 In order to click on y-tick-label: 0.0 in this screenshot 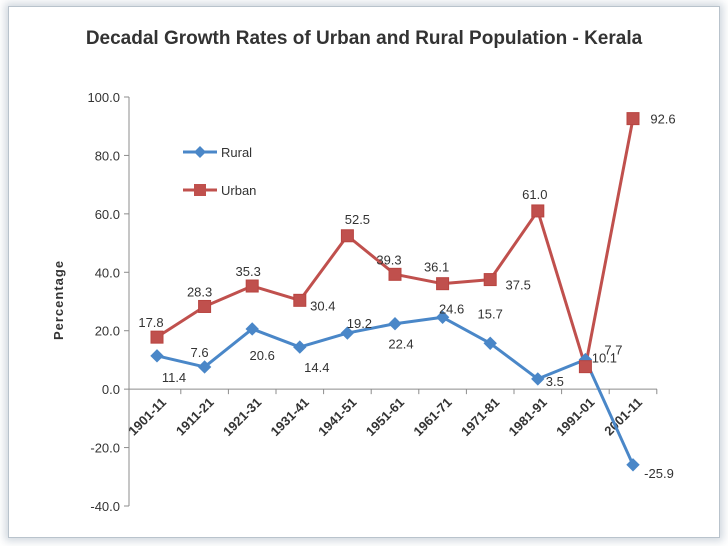, I will do `click(111, 389)`.